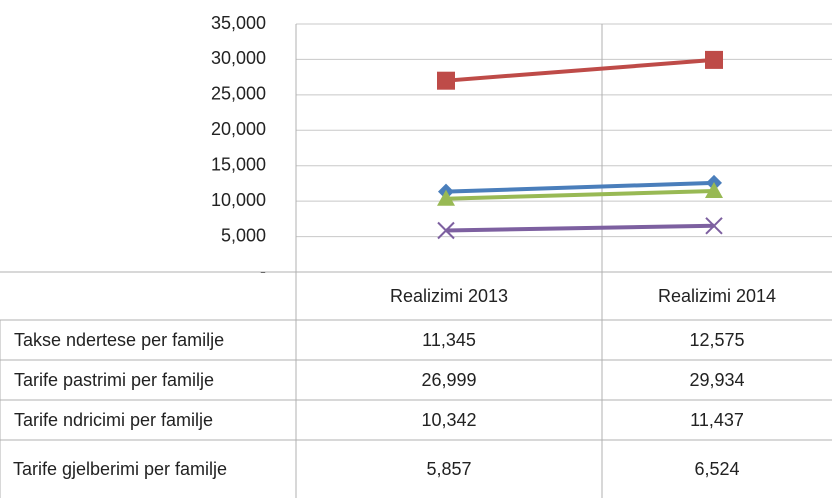 This screenshot has height=498, width=832. Describe the element at coordinates (449, 339) in the screenshot. I see `table-value: 11,345` at that location.